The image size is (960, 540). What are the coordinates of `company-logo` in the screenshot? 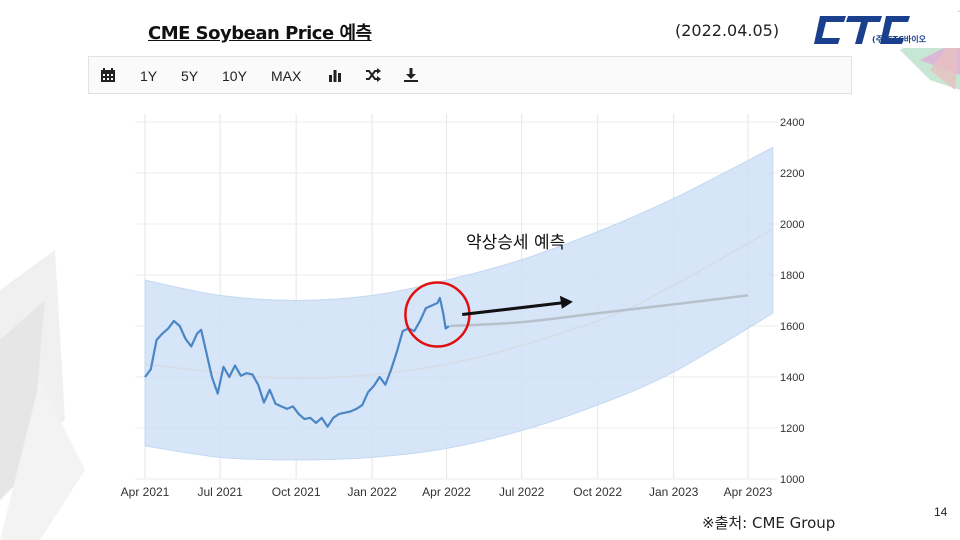 It's located at (883, 30).